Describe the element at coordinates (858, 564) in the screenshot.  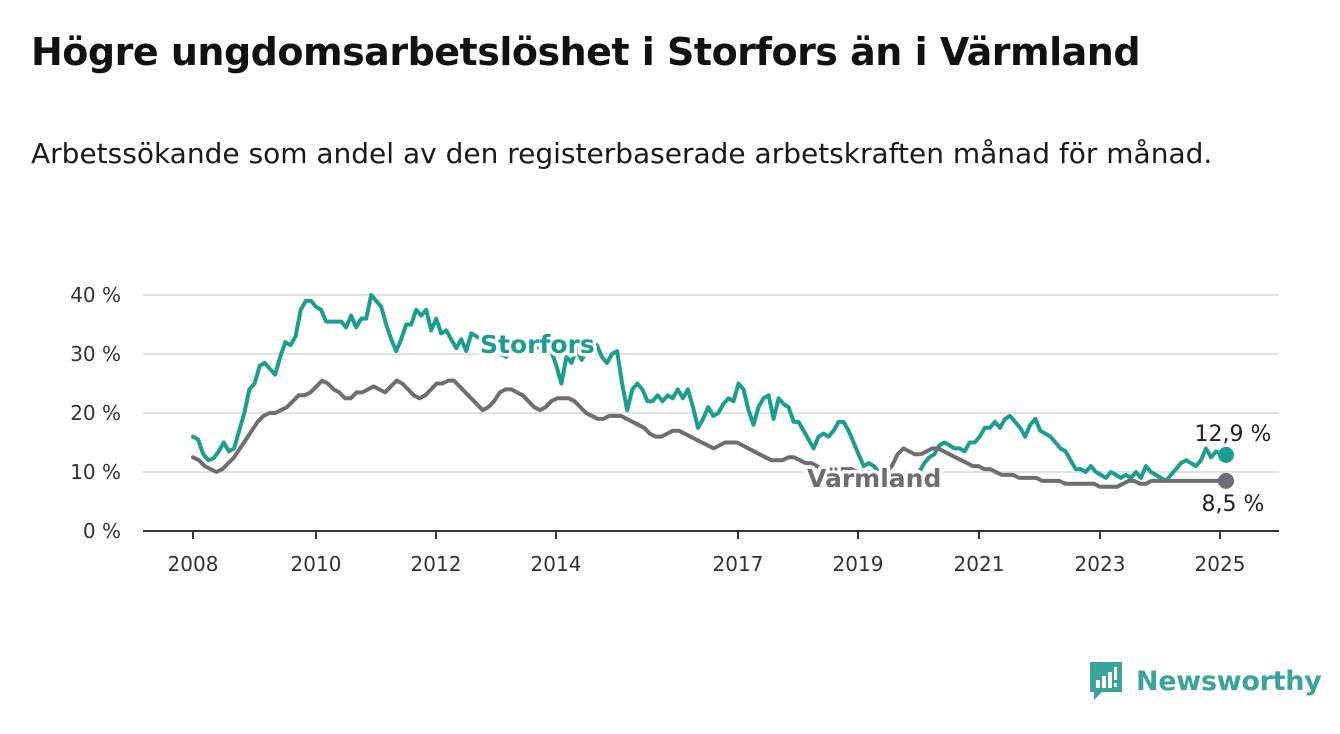
I see `x-tick-label: 2019` at that location.